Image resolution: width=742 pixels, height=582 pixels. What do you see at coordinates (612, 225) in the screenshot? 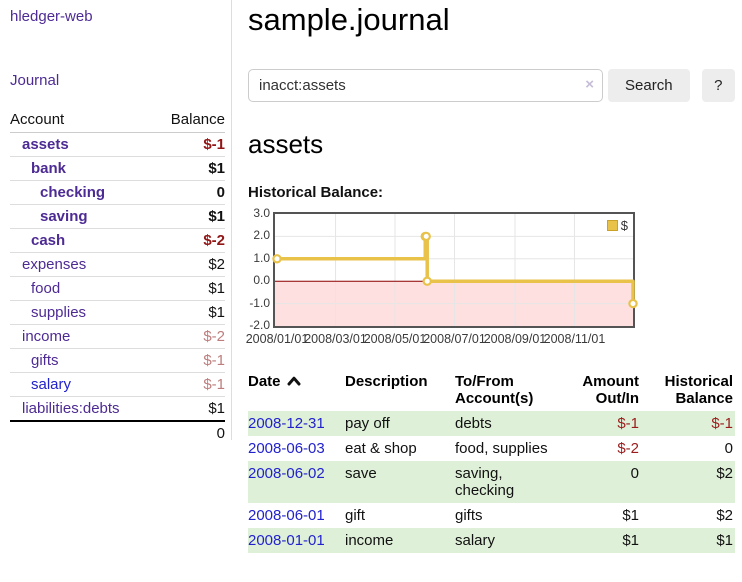
I see `legend-swatch-icon` at bounding box center [612, 225].